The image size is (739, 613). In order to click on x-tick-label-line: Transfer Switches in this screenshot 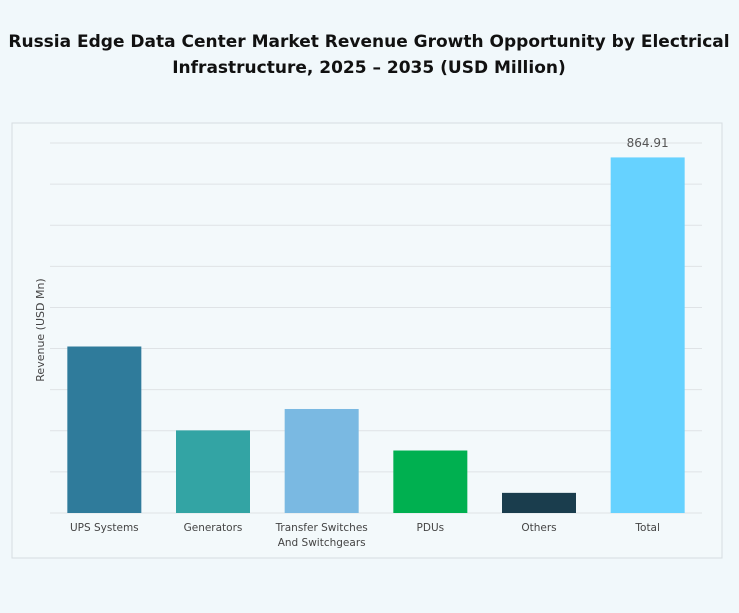, I will do `click(321, 528)`.